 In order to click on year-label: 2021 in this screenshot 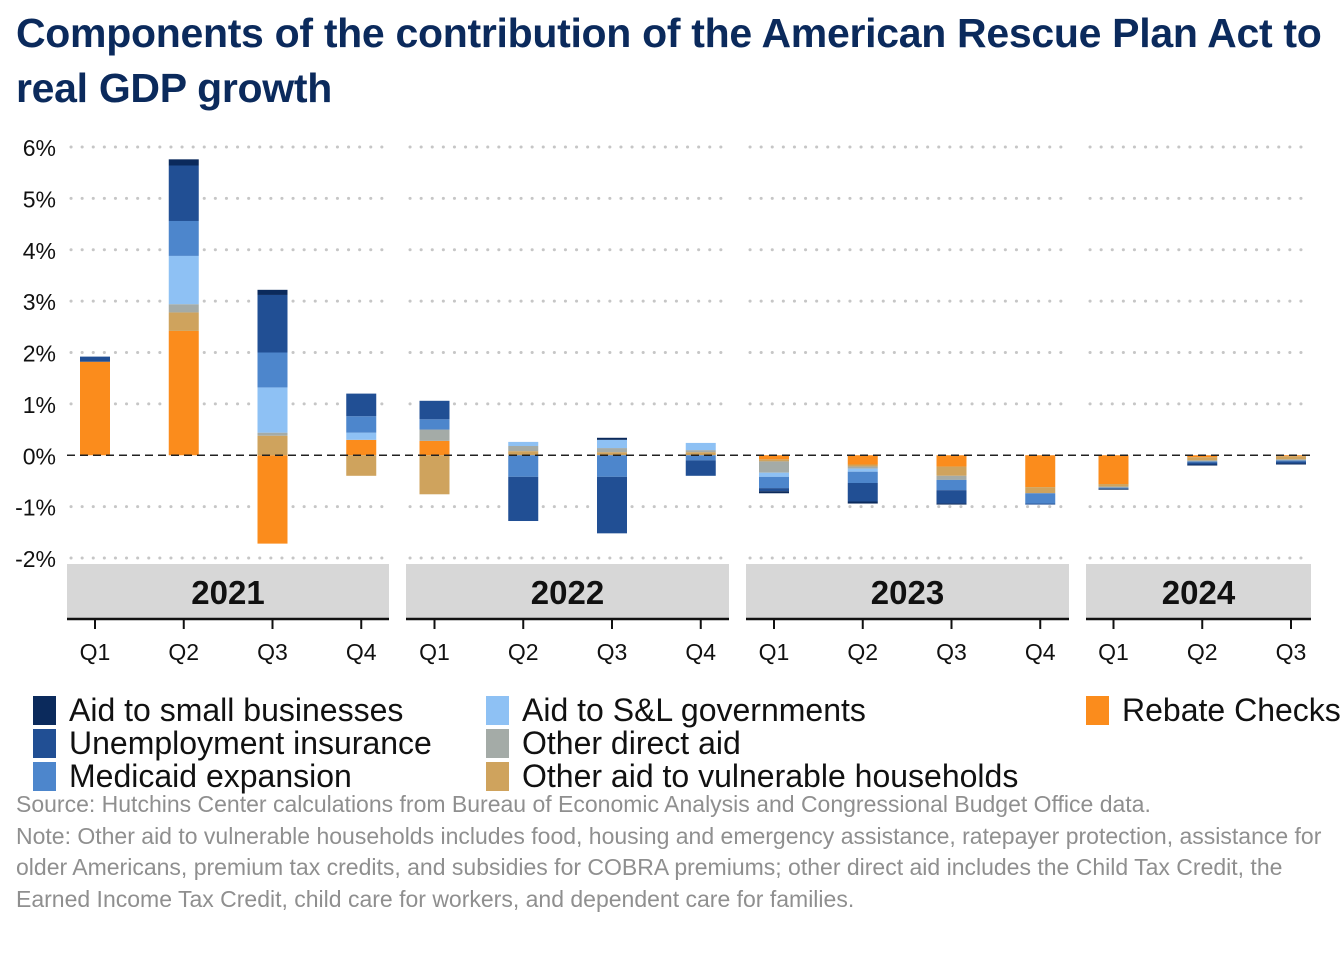, I will do `click(227, 592)`.